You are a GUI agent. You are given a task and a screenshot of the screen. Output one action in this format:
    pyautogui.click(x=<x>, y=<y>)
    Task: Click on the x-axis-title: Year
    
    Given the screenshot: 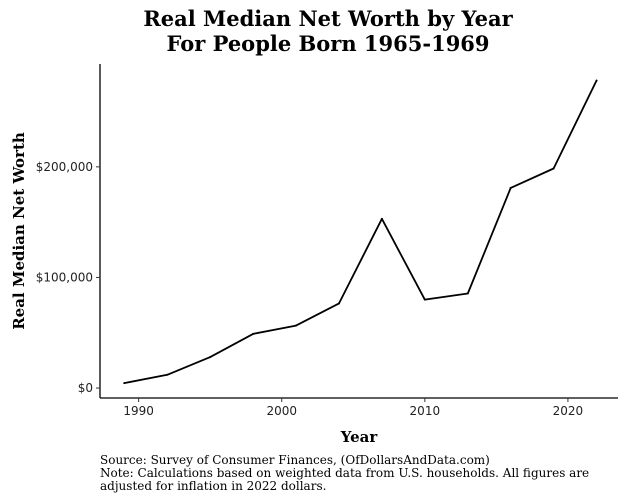 What is the action you would take?
    pyautogui.click(x=359, y=437)
    